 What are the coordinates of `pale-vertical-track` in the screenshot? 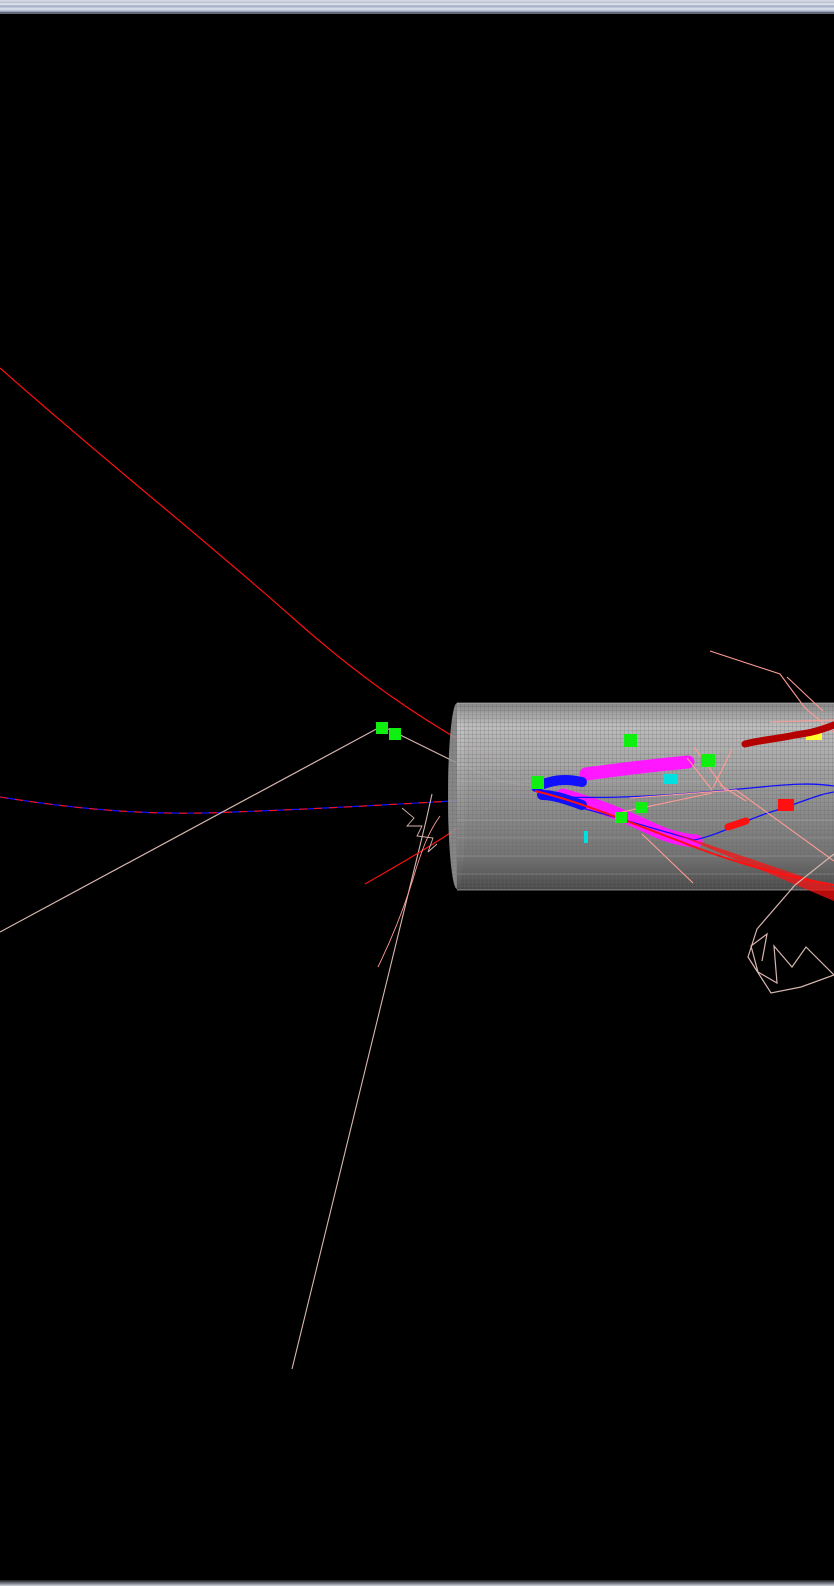 It's located at (362, 1081).